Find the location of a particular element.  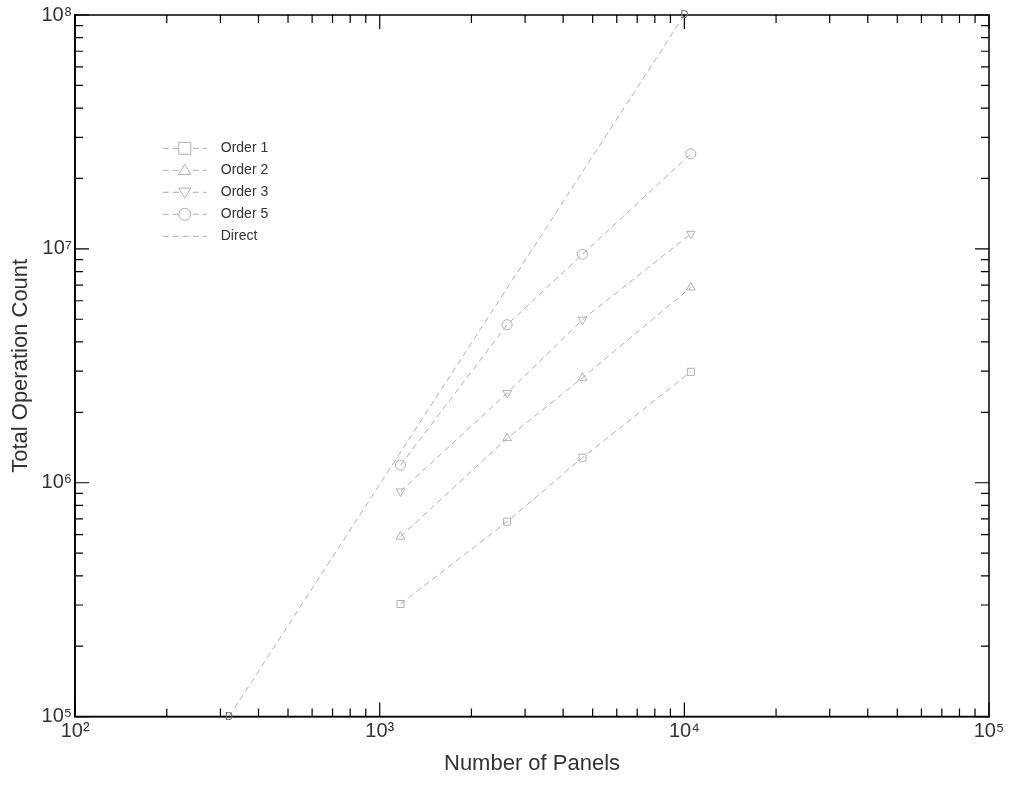

x-tick-label: 10⁴ is located at coordinates (684, 730).